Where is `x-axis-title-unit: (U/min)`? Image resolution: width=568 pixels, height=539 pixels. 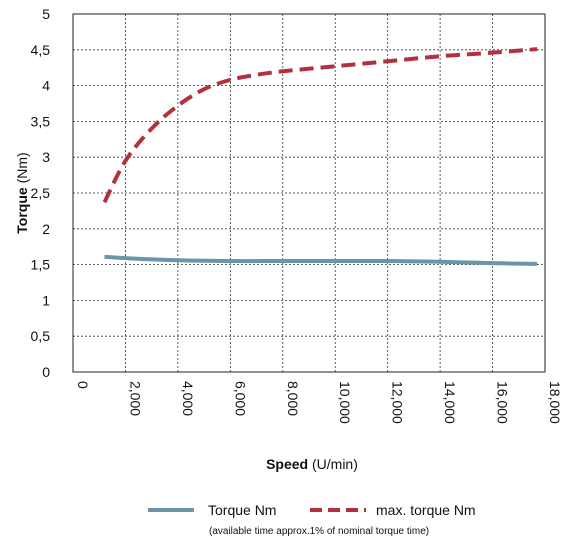
x-axis-title-unit: (U/min) is located at coordinates (333, 464).